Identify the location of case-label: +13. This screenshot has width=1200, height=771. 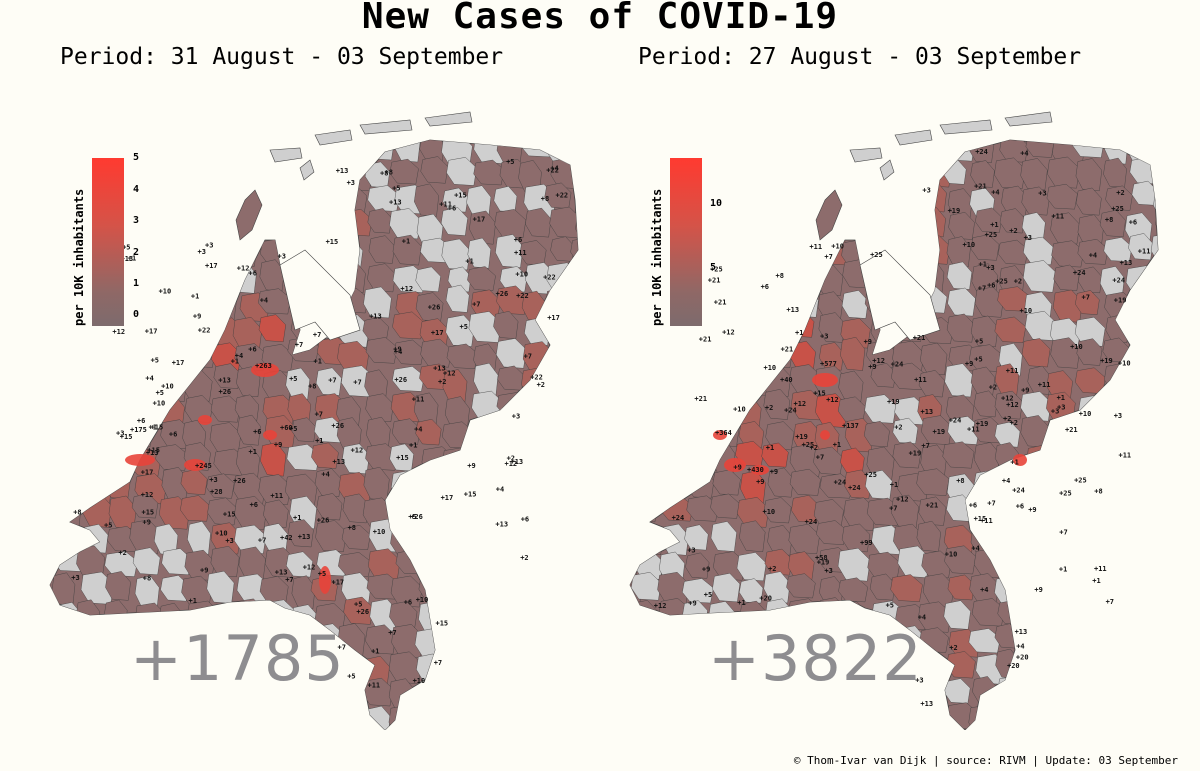
(927, 412).